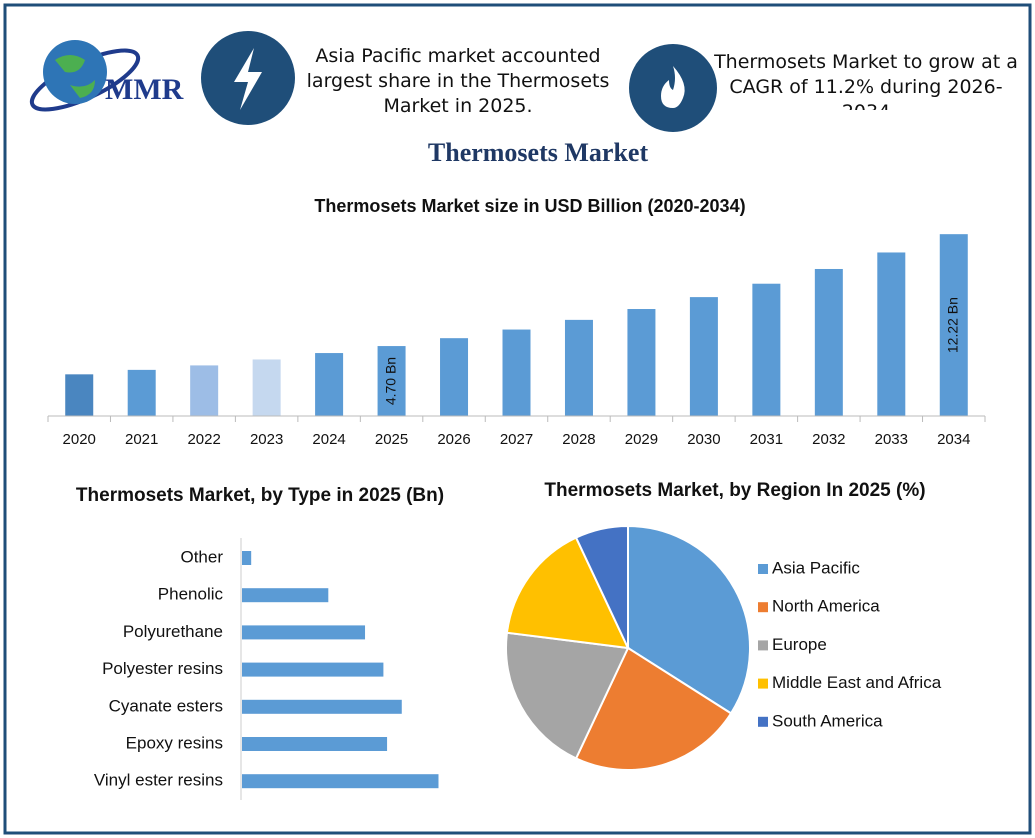 This screenshot has height=838, width=1035. I want to click on y-tick-label: Polyurethane, so click(173, 631).